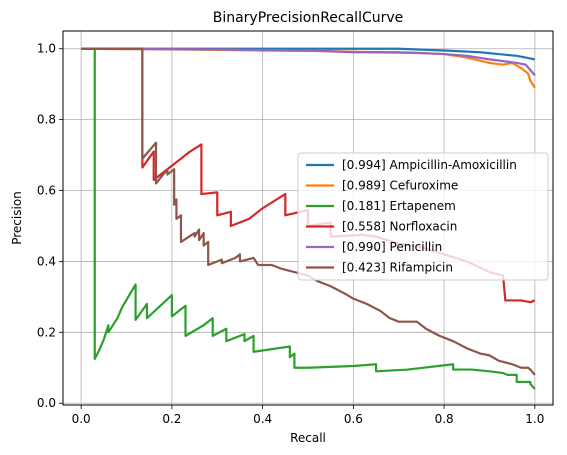 The height and width of the screenshot is (455, 567). What do you see at coordinates (397, 268) in the screenshot?
I see `legend-label: [0.423] Rifampicin` at bounding box center [397, 268].